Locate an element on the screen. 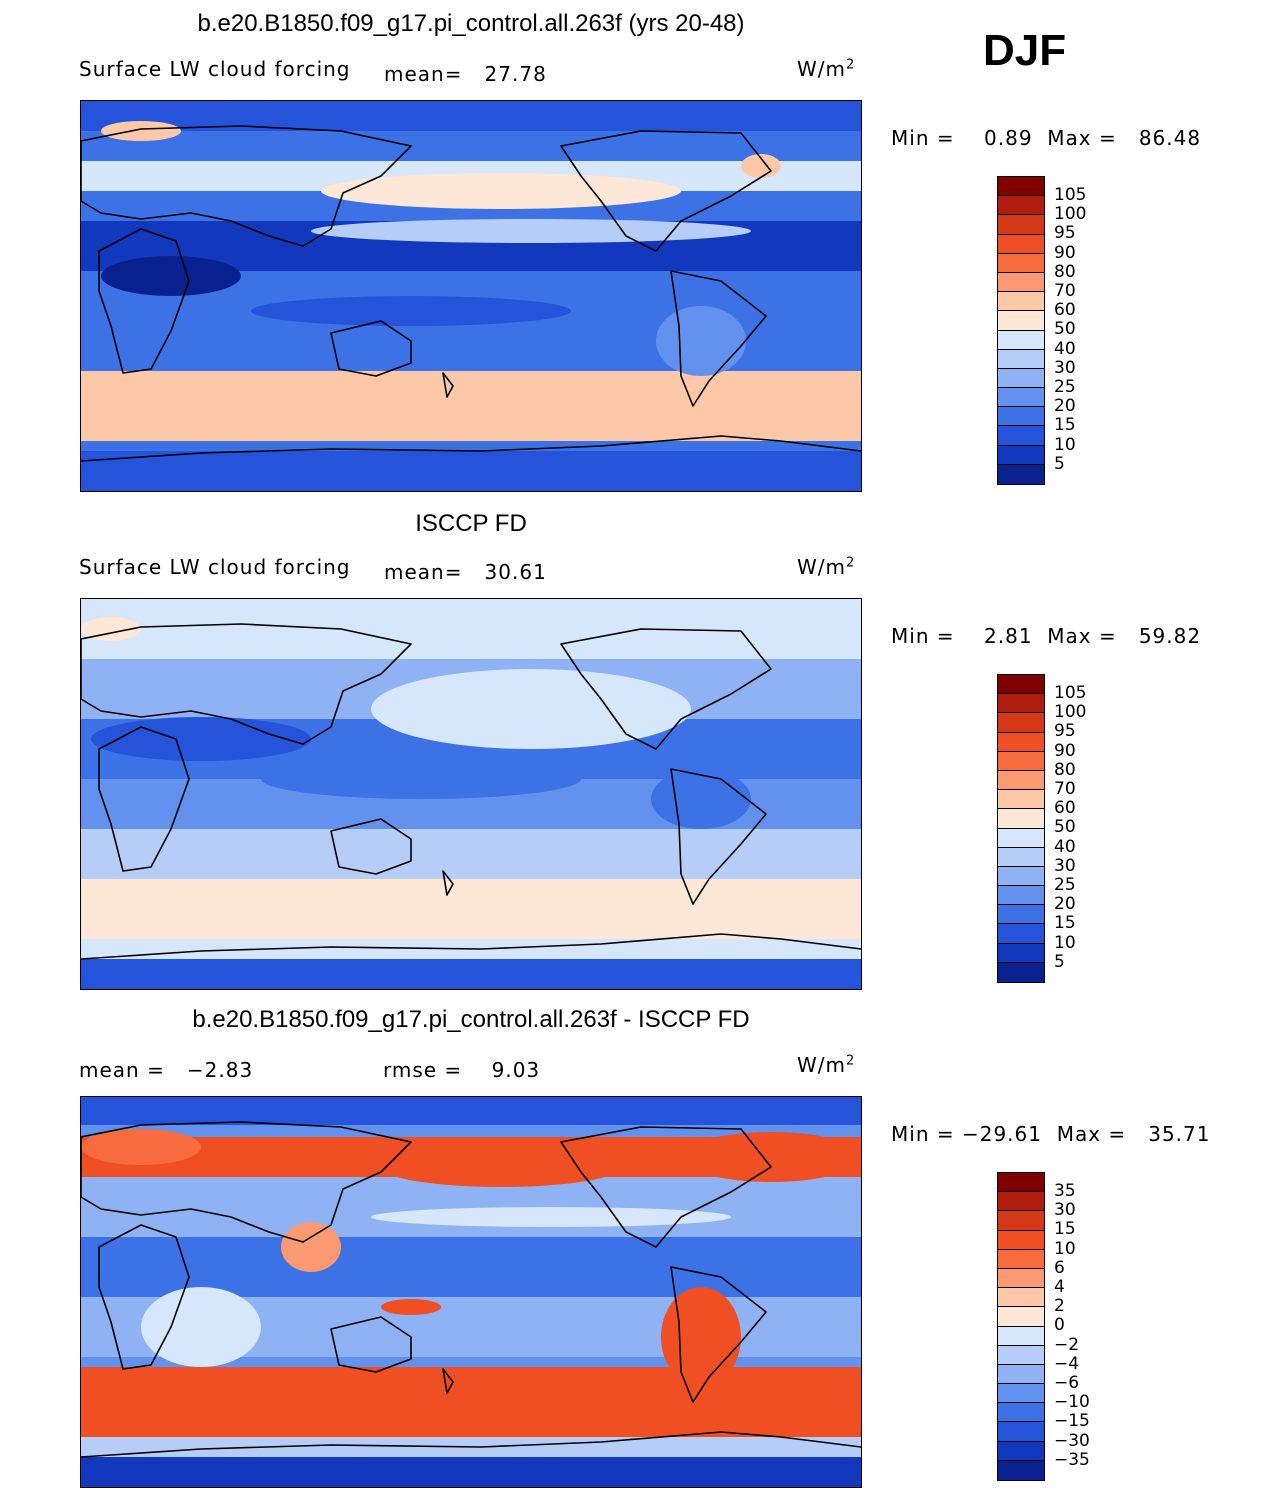  colorbar-tick-label: 90 is located at coordinates (1065, 252).